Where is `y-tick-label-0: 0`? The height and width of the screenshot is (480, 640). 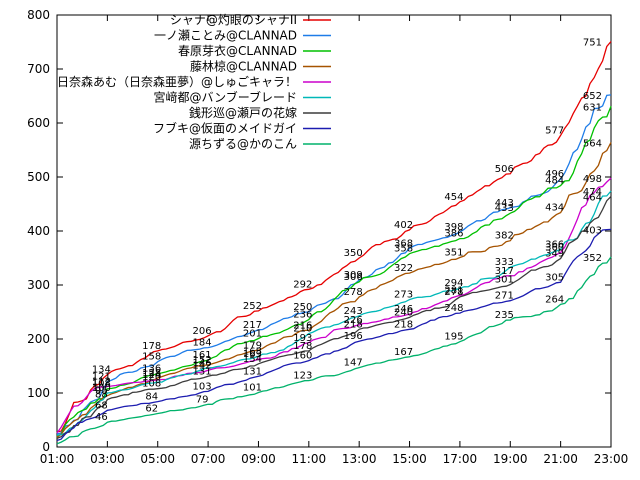 y-tick-label-0: 0 is located at coordinates (46, 447).